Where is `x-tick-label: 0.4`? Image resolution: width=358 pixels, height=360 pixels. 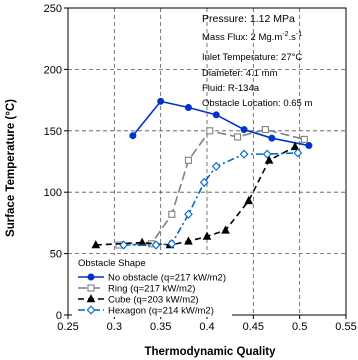
x-tick-label: 0.4 is located at coordinates (206, 327).